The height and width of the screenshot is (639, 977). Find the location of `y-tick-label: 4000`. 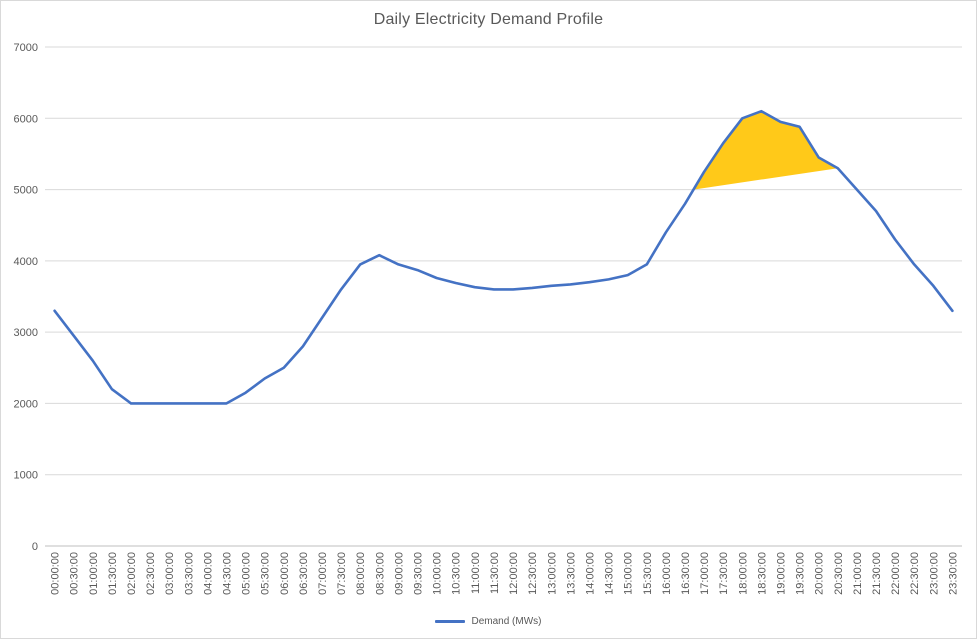

y-tick-label: 4000 is located at coordinates (26, 262).